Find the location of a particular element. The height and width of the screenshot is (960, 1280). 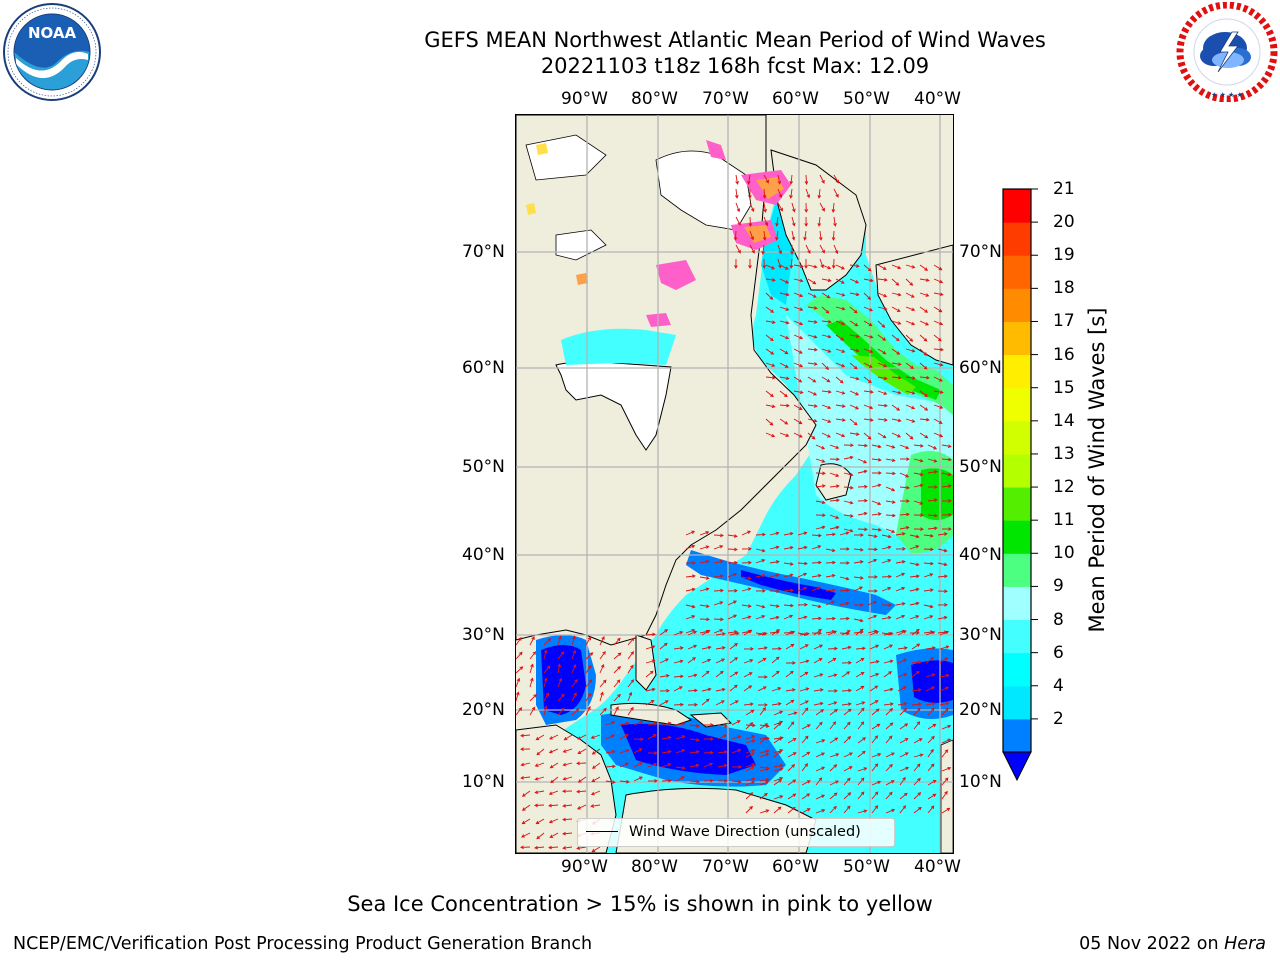

lon-label-top: 40°W is located at coordinates (937, 99).